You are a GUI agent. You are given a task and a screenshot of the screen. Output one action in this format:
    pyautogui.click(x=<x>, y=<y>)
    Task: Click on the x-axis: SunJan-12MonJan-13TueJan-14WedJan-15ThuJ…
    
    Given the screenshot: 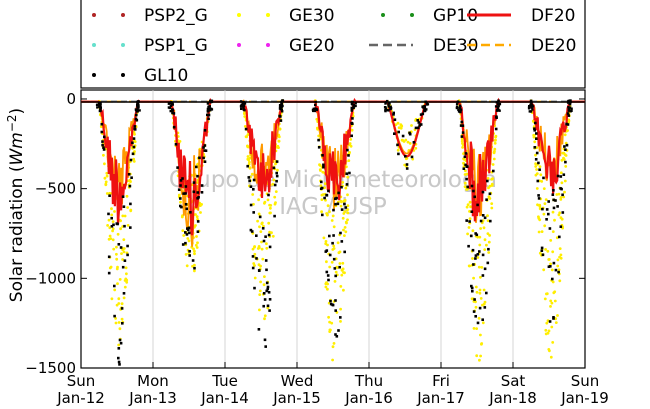 What is the action you would take?
    pyautogui.click(x=332, y=384)
    